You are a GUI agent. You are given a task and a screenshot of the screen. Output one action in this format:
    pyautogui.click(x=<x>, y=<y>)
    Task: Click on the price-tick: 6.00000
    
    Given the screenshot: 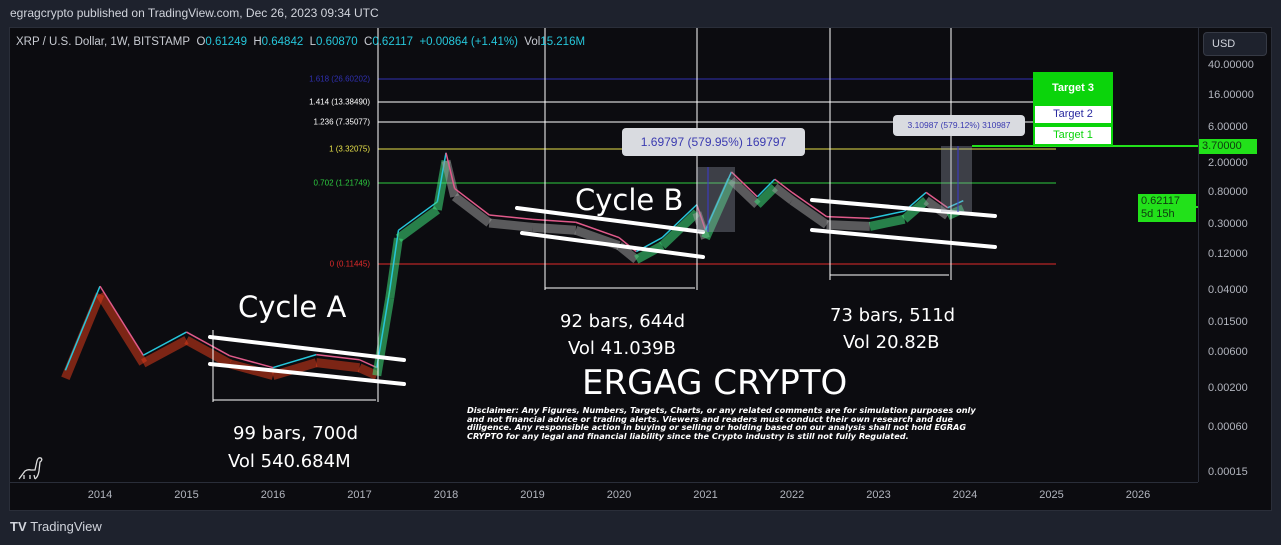 What is the action you would take?
    pyautogui.click(x=1228, y=126)
    